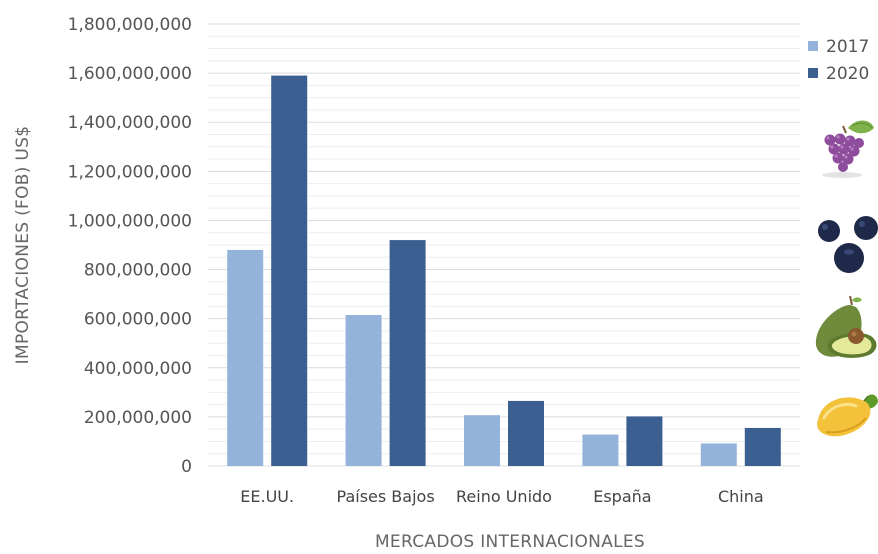 The width and height of the screenshot is (878, 554). What do you see at coordinates (846, 326) in the screenshot?
I see `avocado-icon` at bounding box center [846, 326].